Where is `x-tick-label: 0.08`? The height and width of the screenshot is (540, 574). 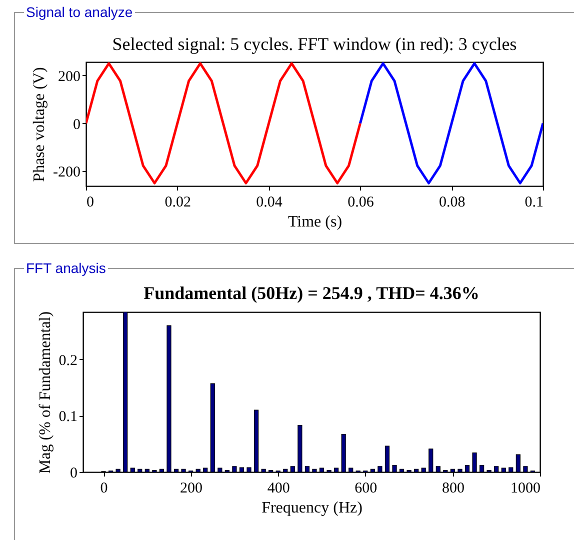 x-tick-label: 0.08 is located at coordinates (452, 202).